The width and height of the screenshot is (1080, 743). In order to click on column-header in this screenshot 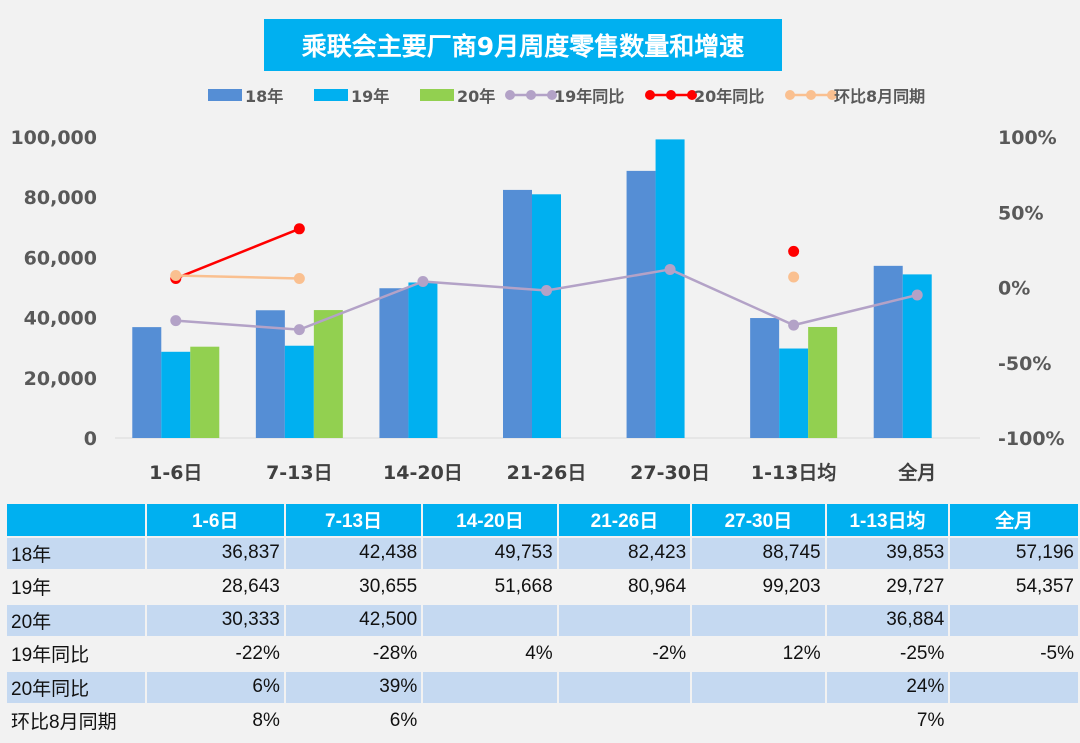, I will do `click(76, 520)`.